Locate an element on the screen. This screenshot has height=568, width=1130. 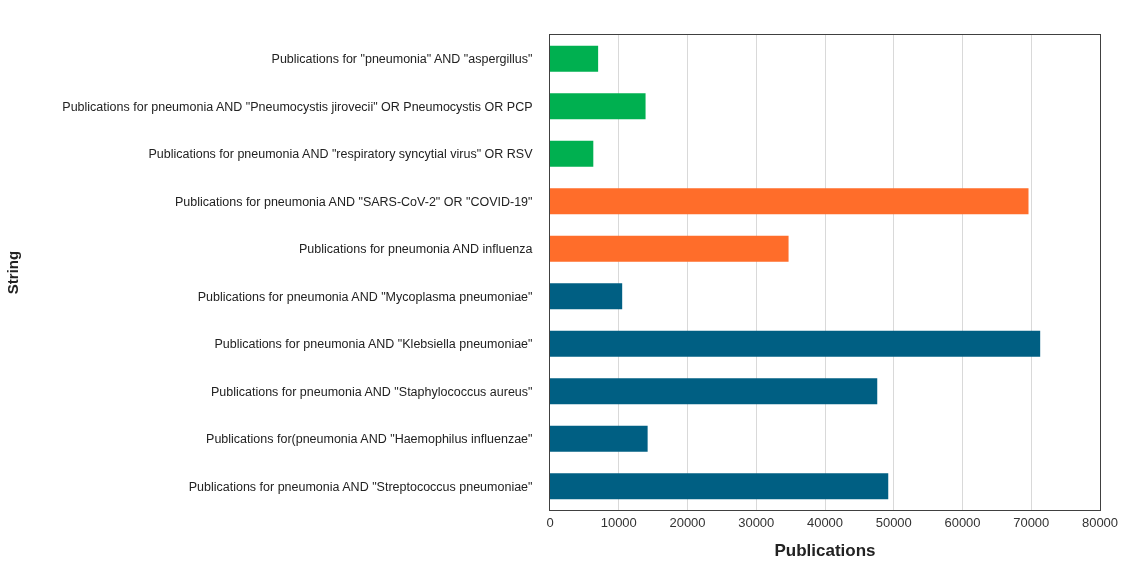
y-tick-label: Publications for pneumonia AND "respiratory syncytial virus" OR RSV is located at coordinates (341, 154).